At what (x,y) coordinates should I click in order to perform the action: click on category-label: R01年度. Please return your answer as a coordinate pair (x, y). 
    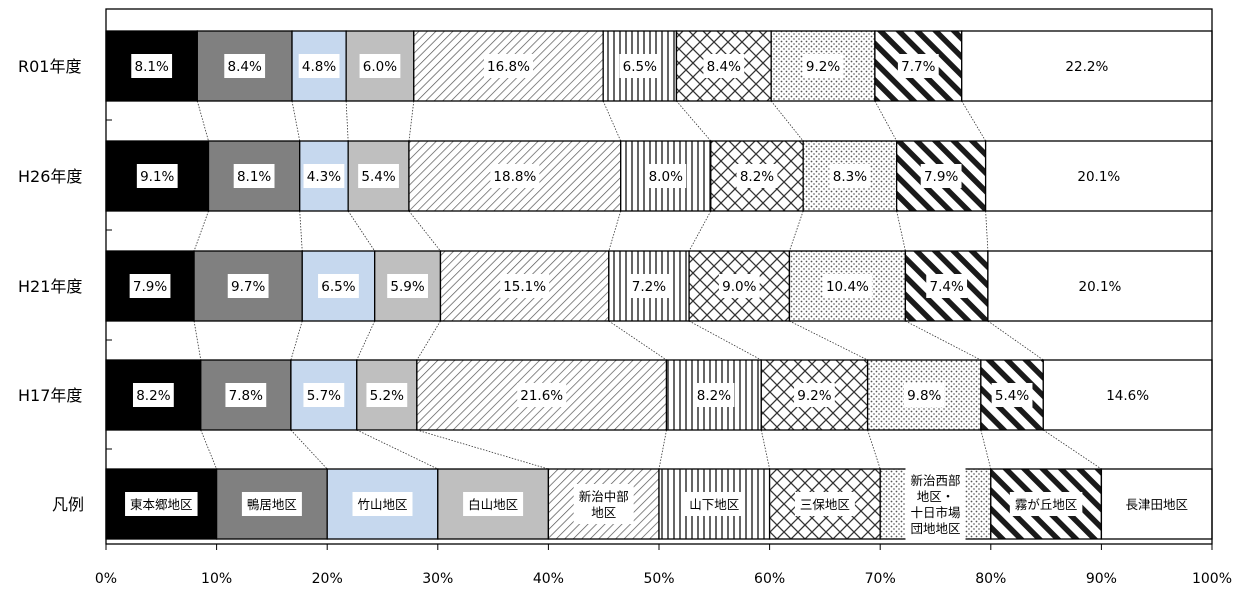
    Looking at the image, I should click on (49, 66).